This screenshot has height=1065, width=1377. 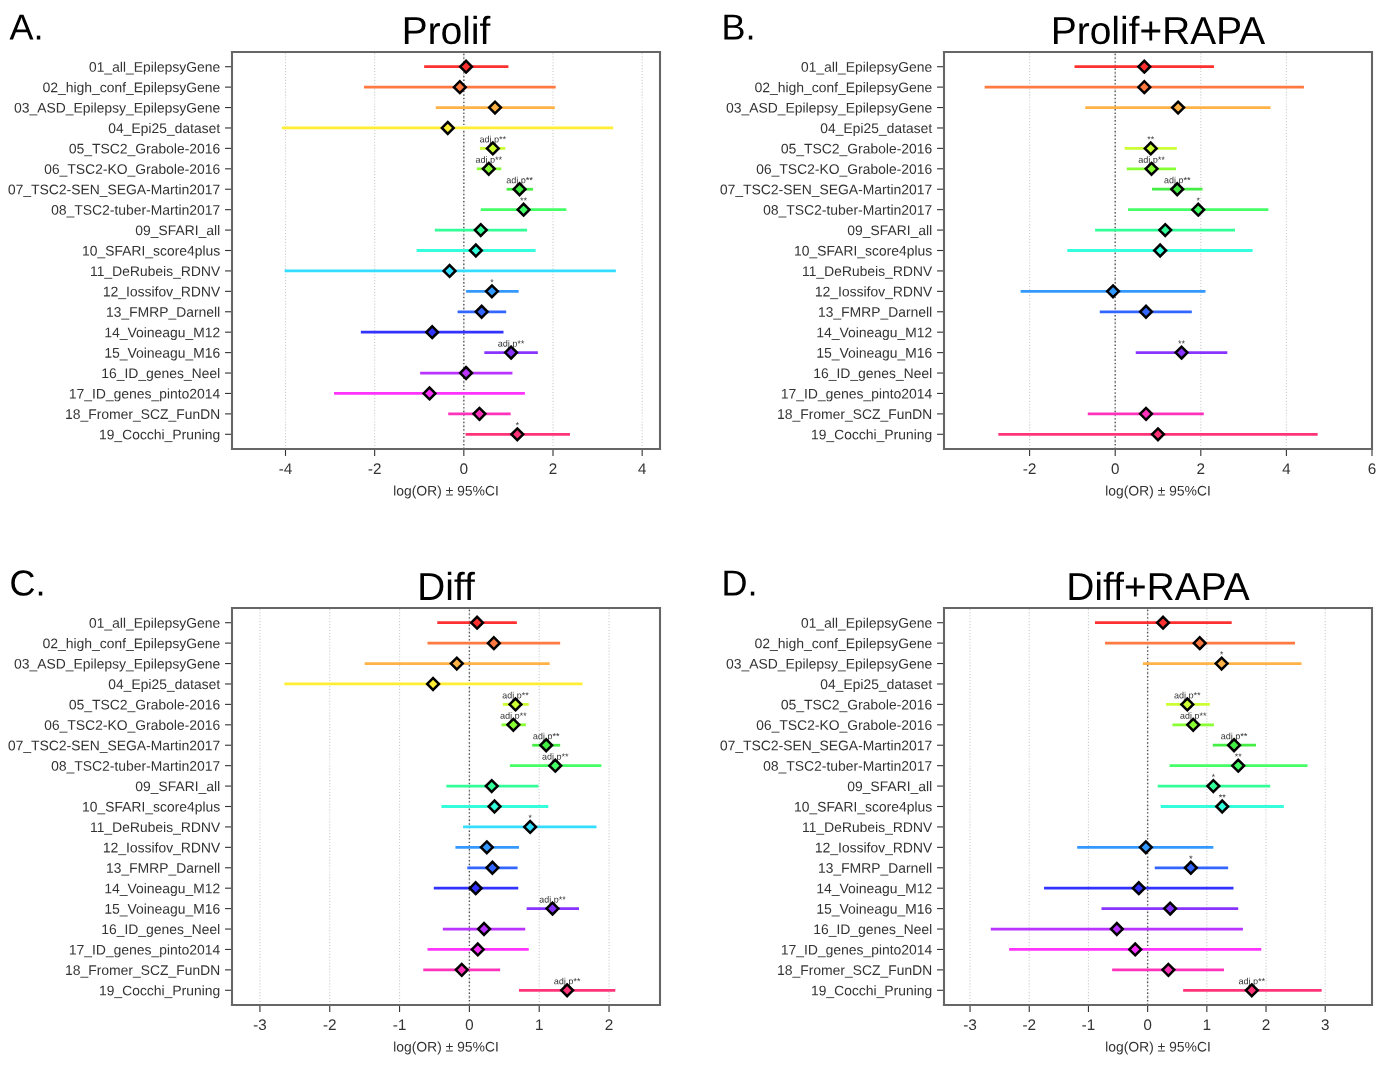 I want to click on y-tick-label: 08_TSC2-tuber-Martin2017, so click(x=847, y=211).